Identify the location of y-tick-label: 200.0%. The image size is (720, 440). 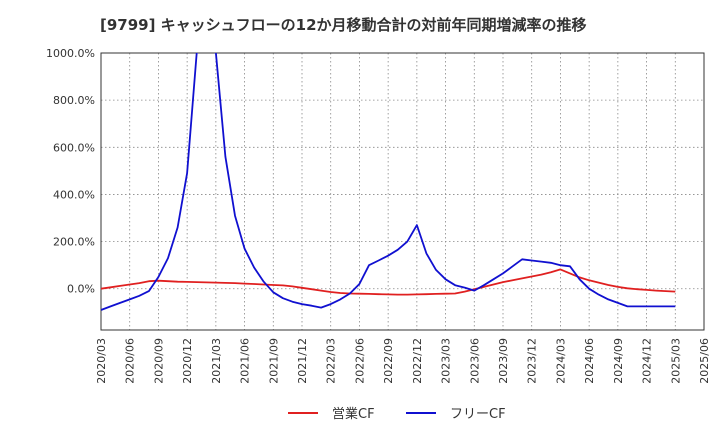
(74, 242).